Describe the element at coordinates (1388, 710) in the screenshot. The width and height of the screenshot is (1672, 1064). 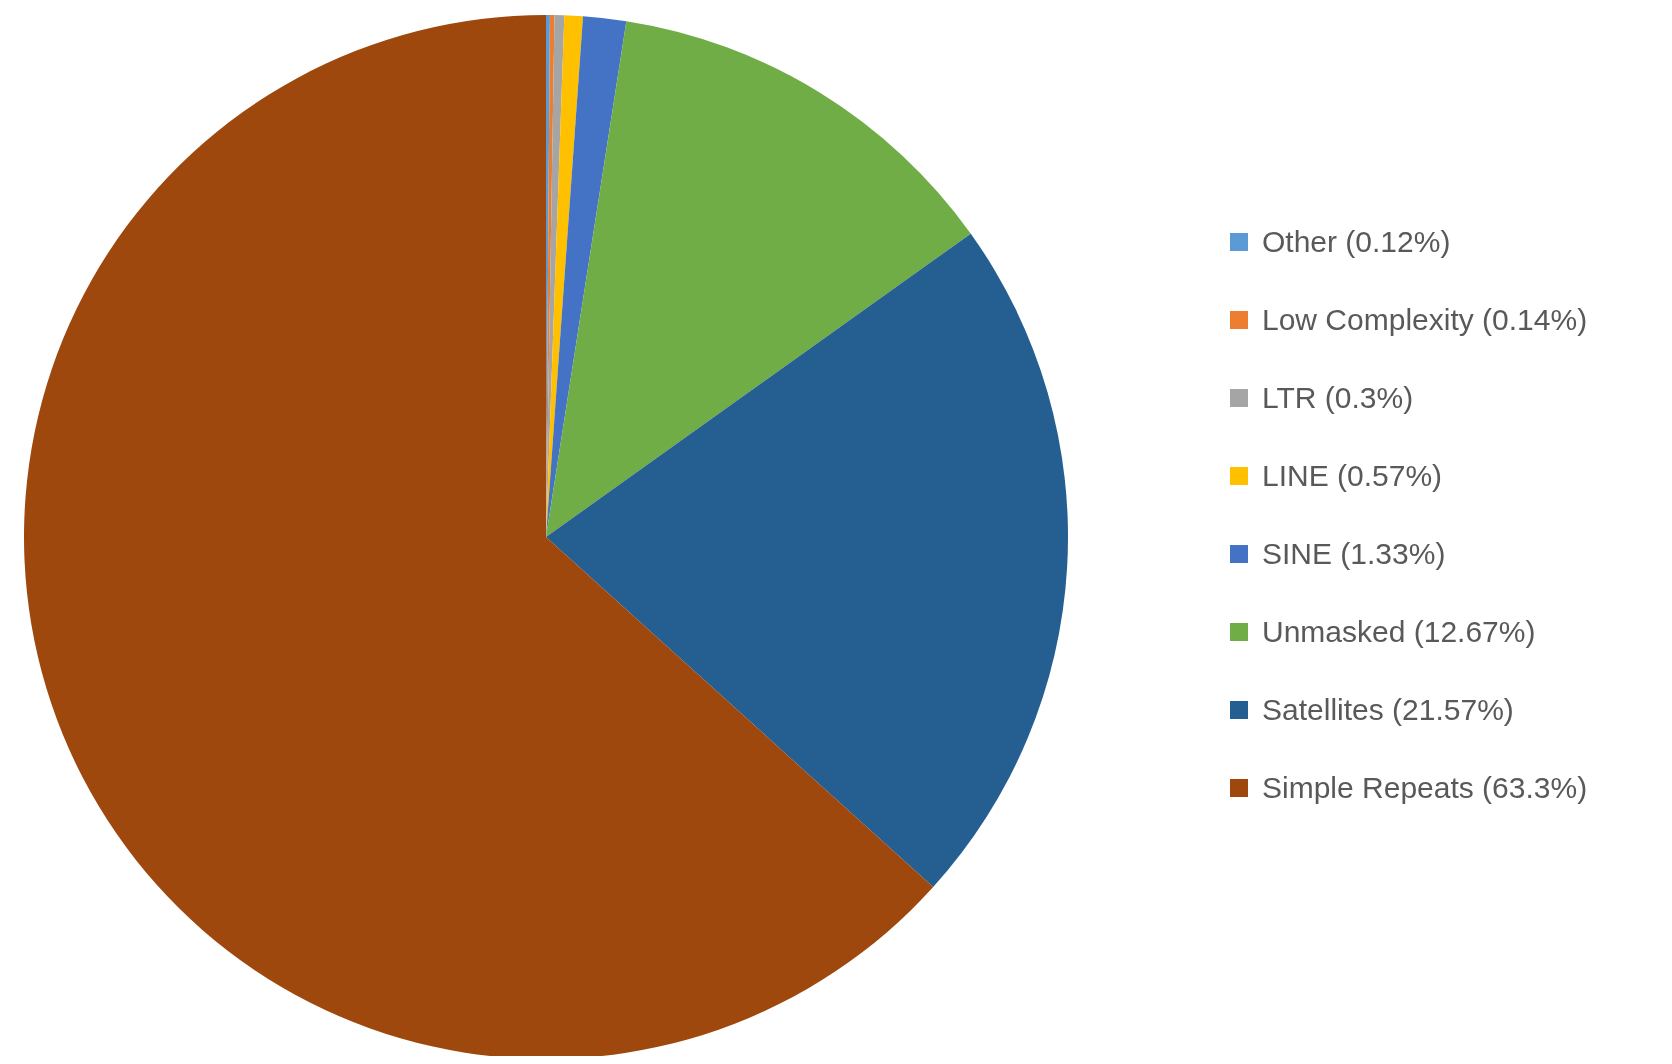
I see `legend-label: Satellites (21.57%)` at that location.